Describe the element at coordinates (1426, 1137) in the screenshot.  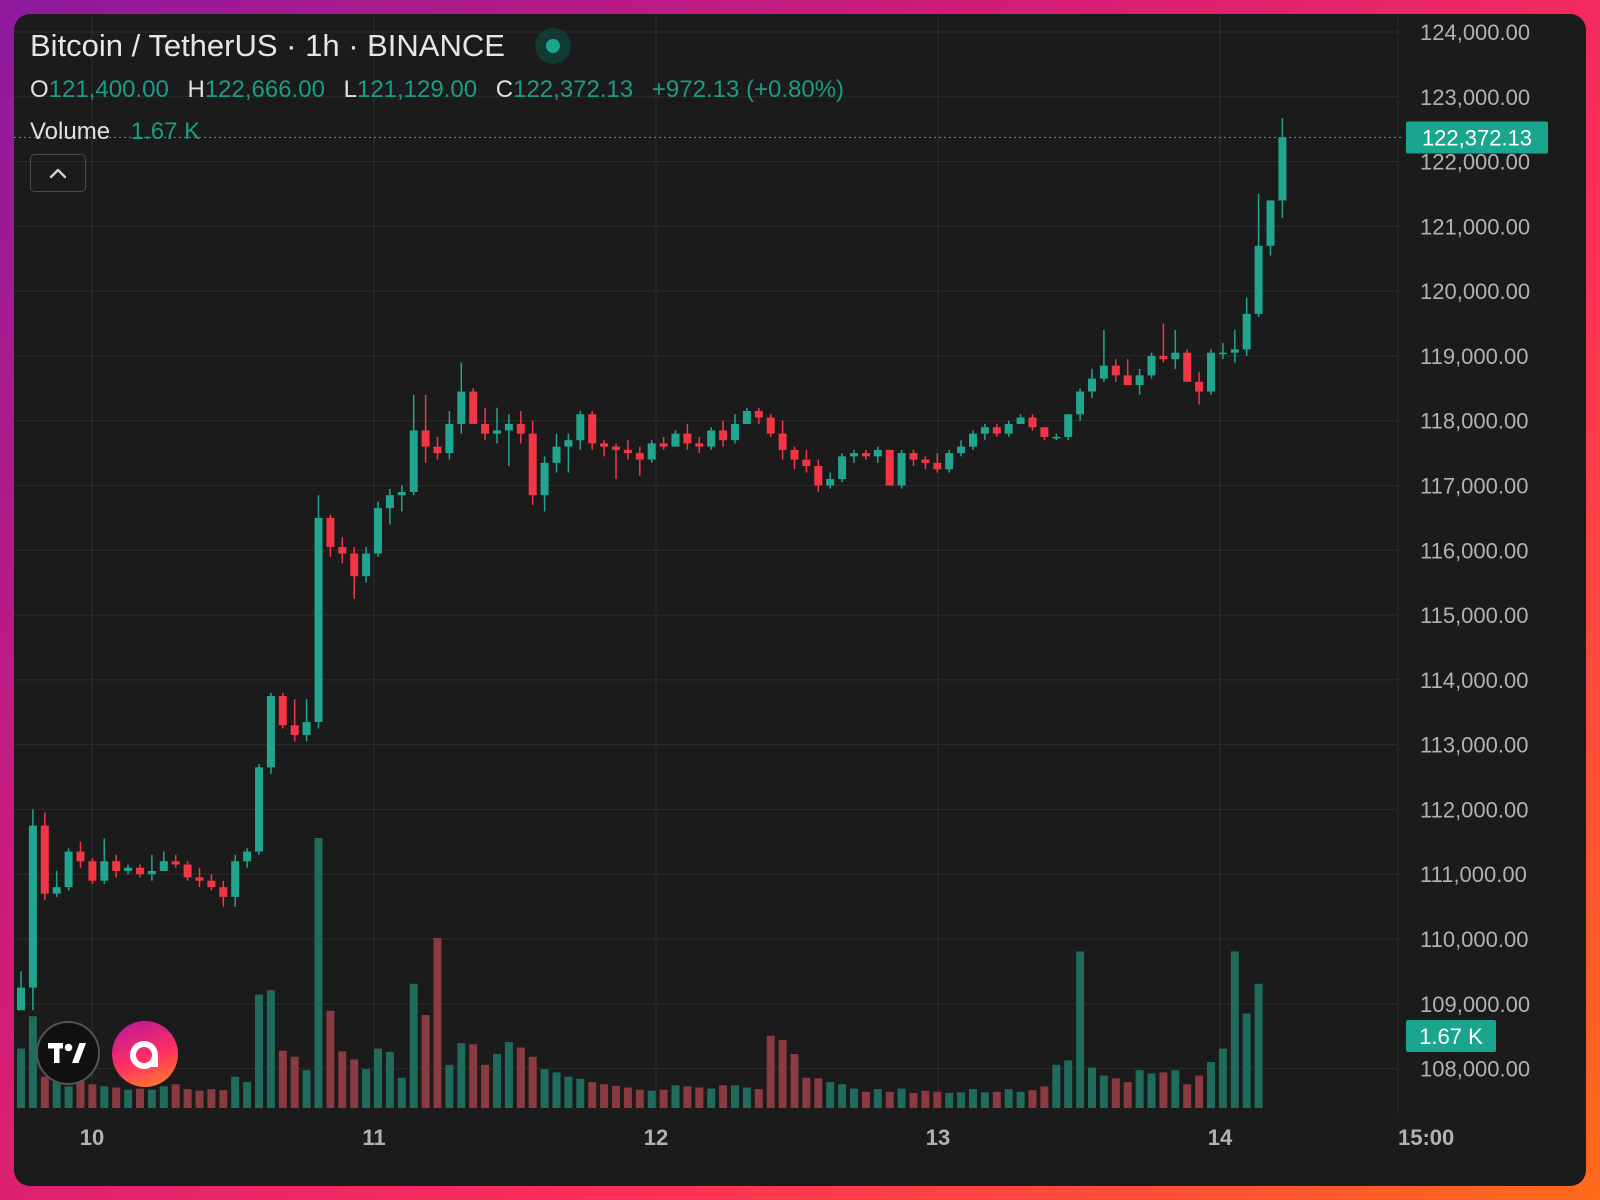
I see `x-tick-label: 15:00` at that location.